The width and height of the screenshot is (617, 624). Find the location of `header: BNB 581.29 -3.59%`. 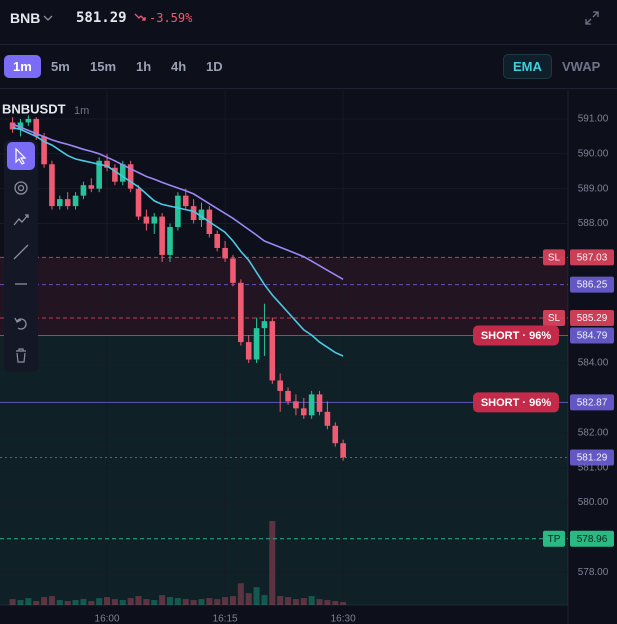

header: BNB 581.29 -3.59% is located at coordinates (308, 22).